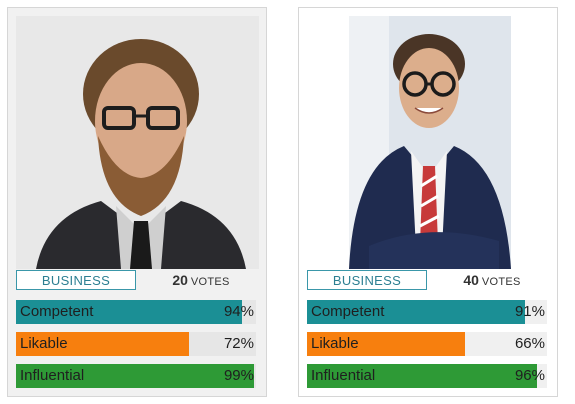 The height and width of the screenshot is (404, 575). I want to click on rating-percent: 72%, so click(238, 343).